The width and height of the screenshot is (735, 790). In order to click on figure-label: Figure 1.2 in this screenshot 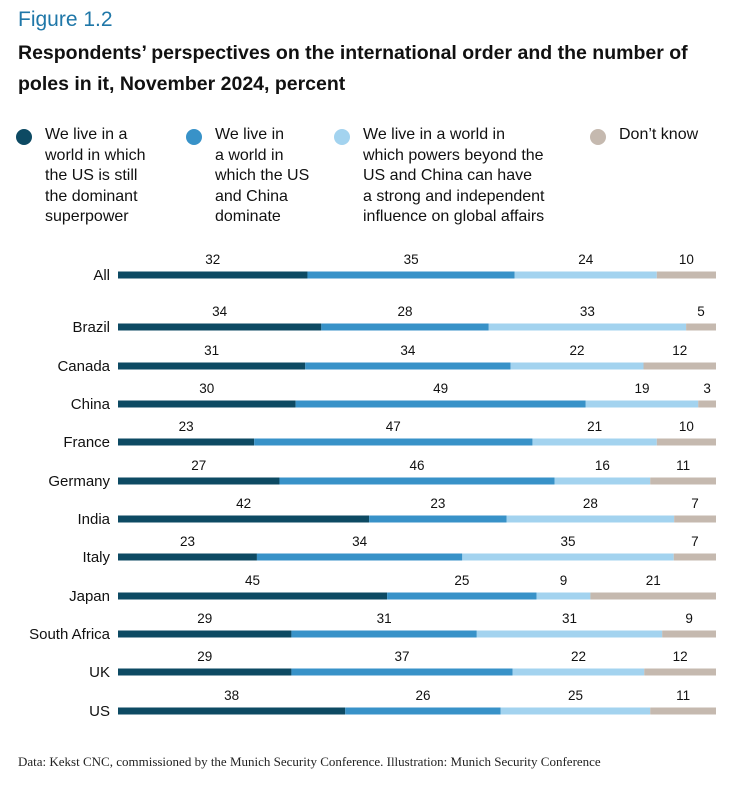, I will do `click(65, 19)`.